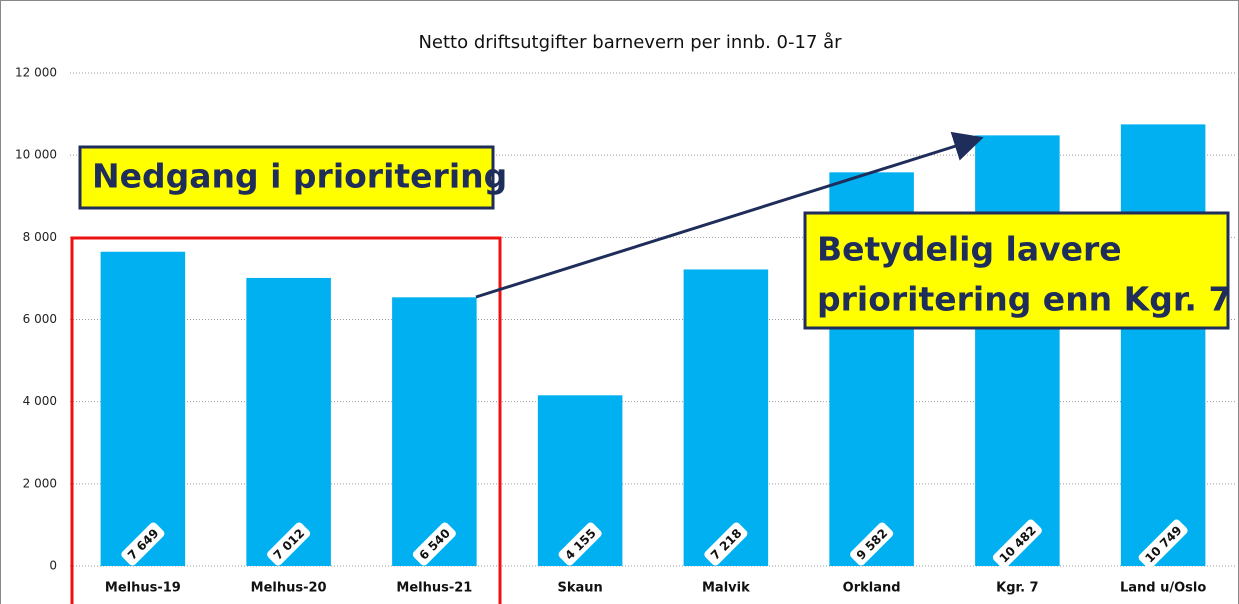 This screenshot has width=1239, height=604. Describe the element at coordinates (1163, 588) in the screenshot. I see `x-tick-label: Land u/Oslo` at that location.